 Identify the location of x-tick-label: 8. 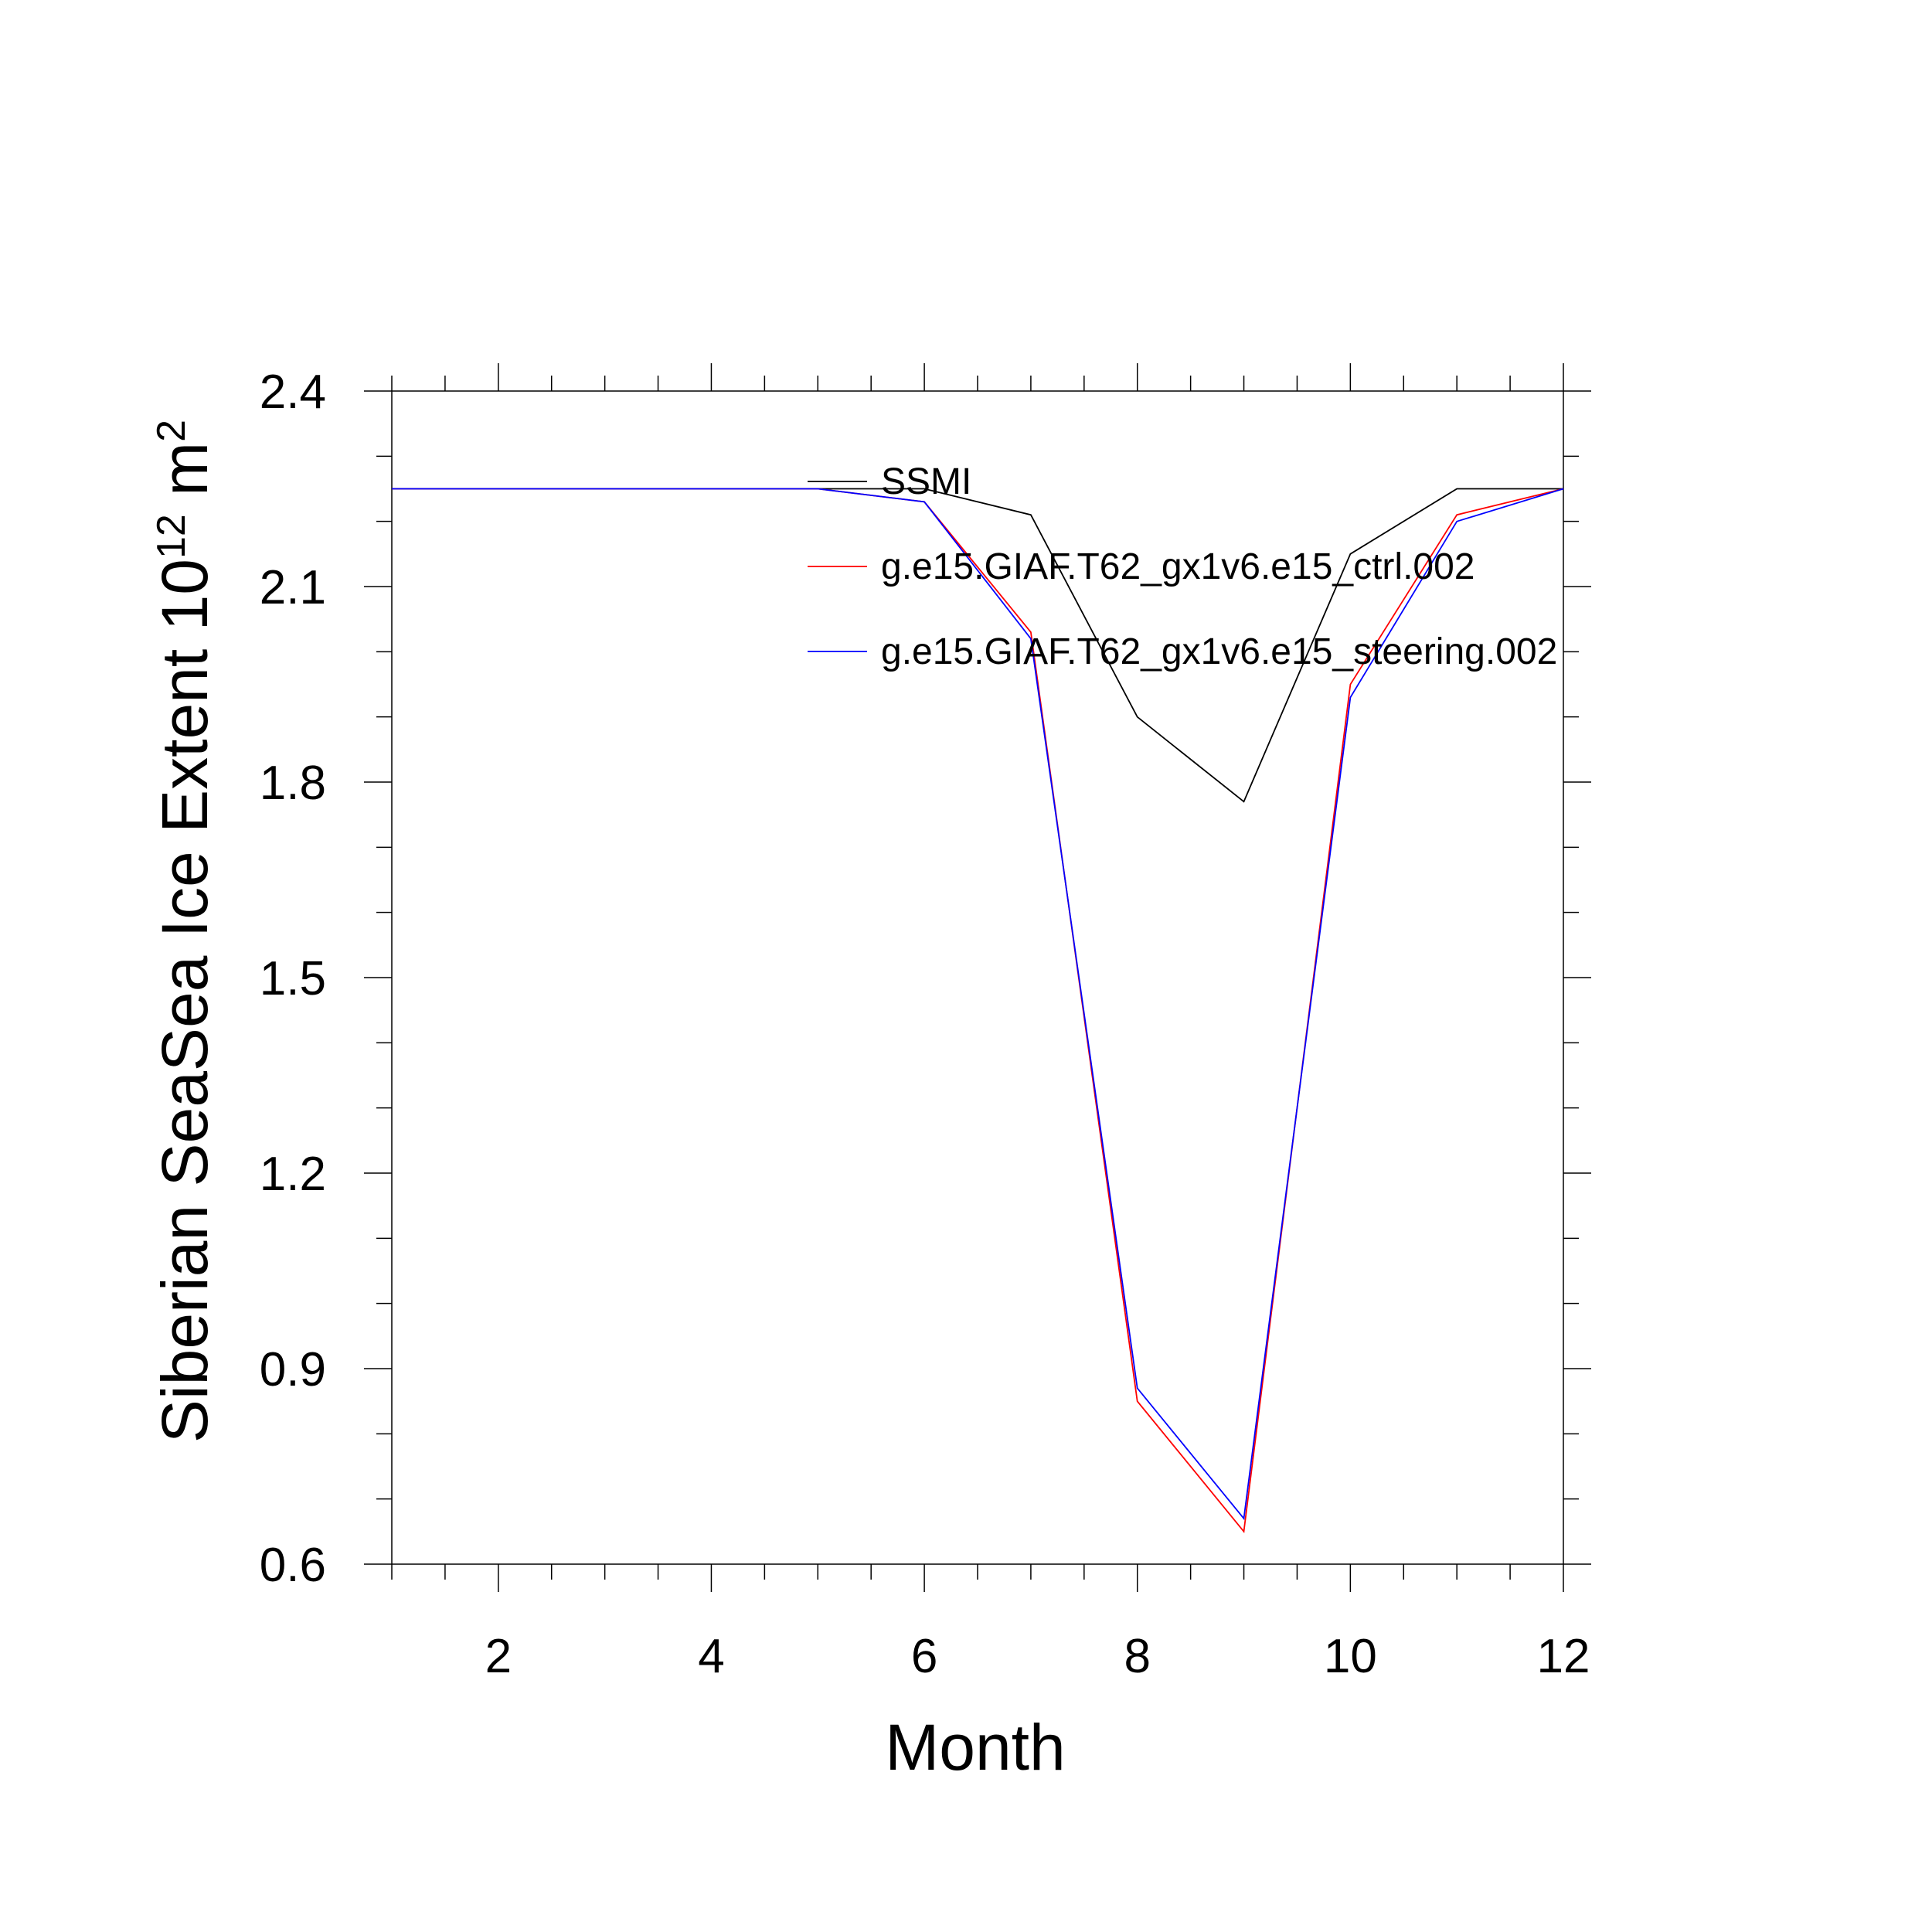
(1137, 1657).